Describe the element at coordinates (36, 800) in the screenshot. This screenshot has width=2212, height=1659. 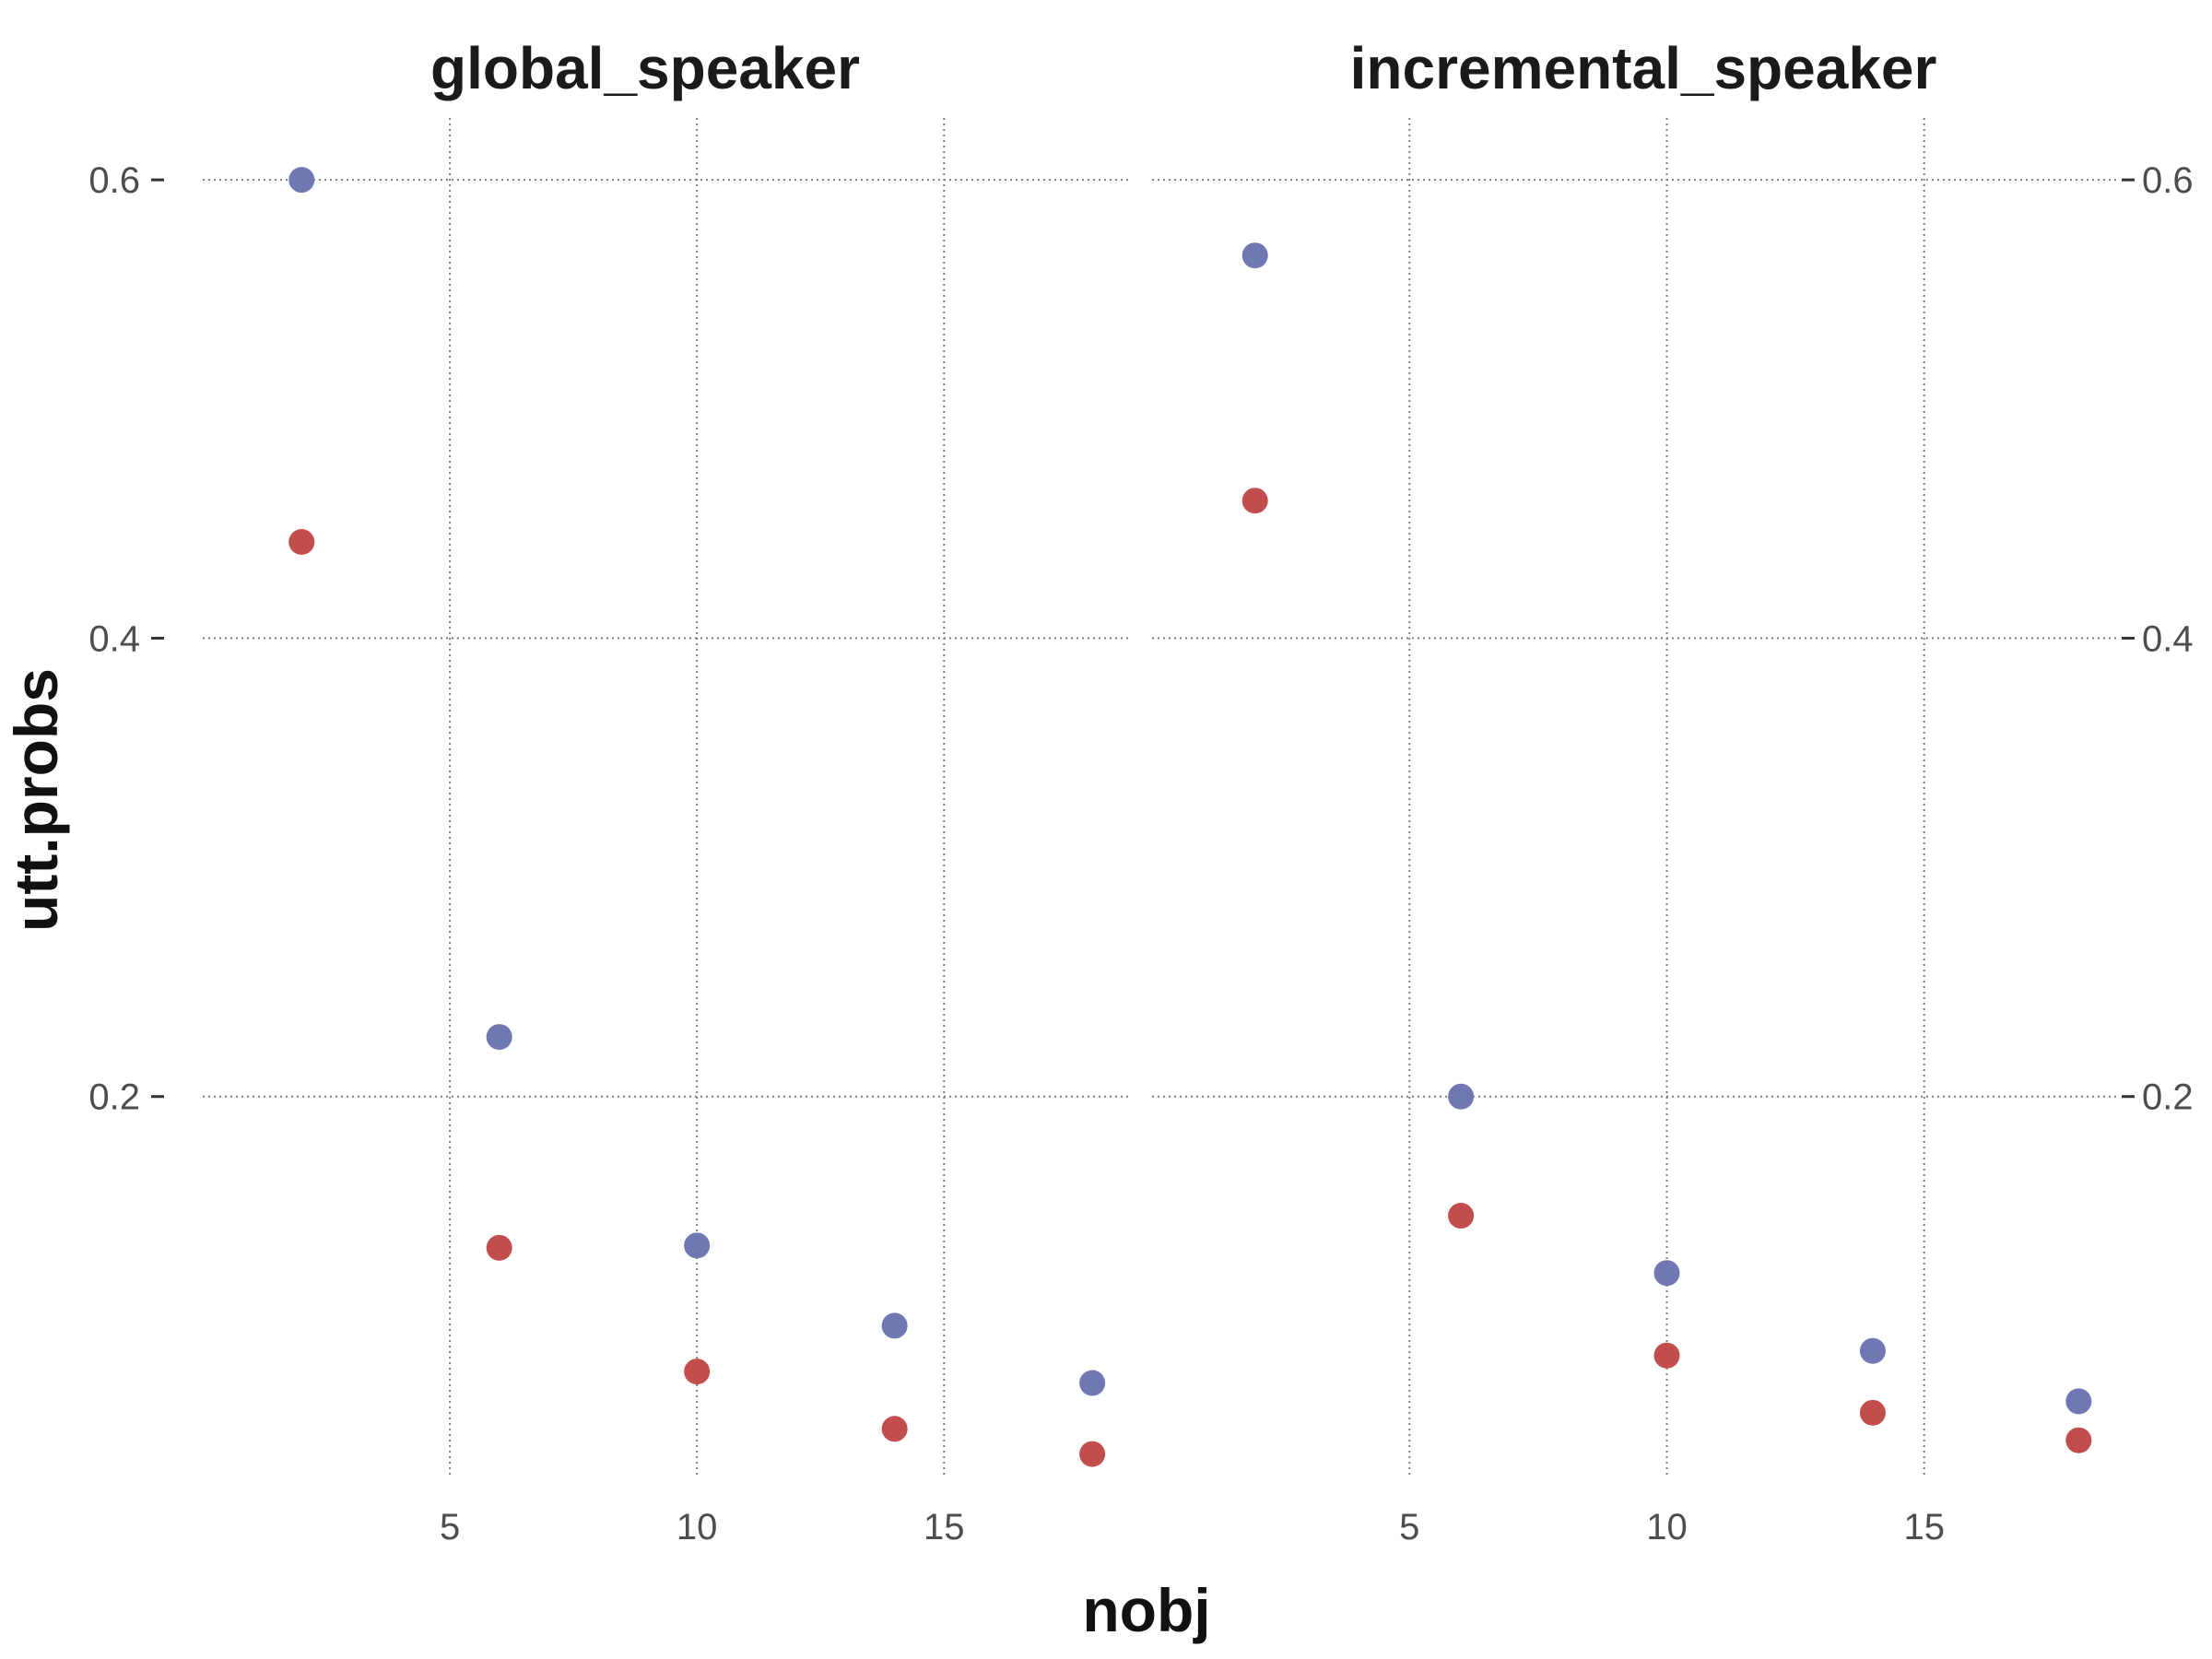
I see `y-axis-title: utt.probs` at that location.